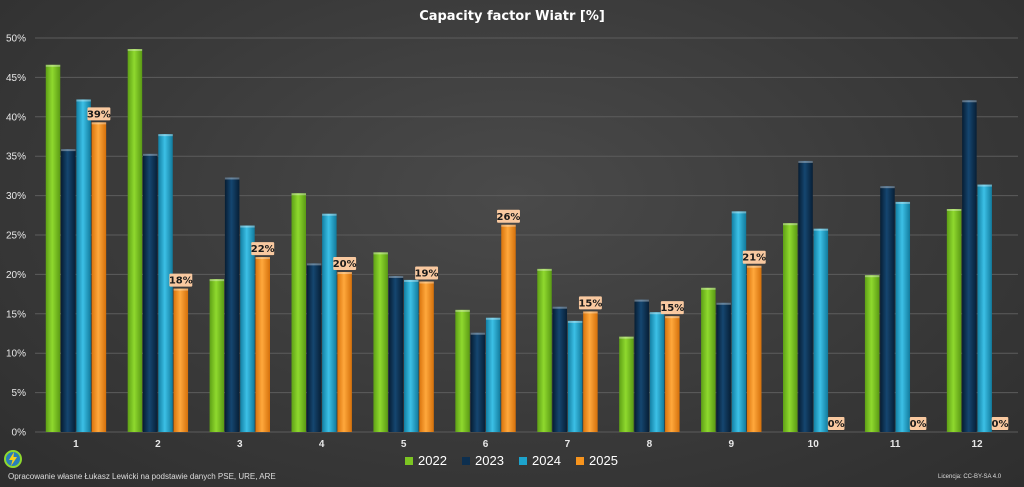 The width and height of the screenshot is (1024, 487). Describe the element at coordinates (432, 460) in the screenshot. I see `legend-label-2022: 2022` at that location.